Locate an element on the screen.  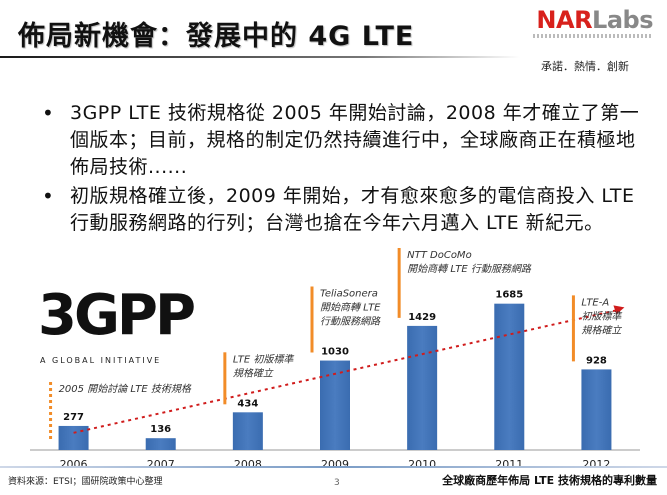
annotation-text: LTE 初版標準 is located at coordinates (263, 359).